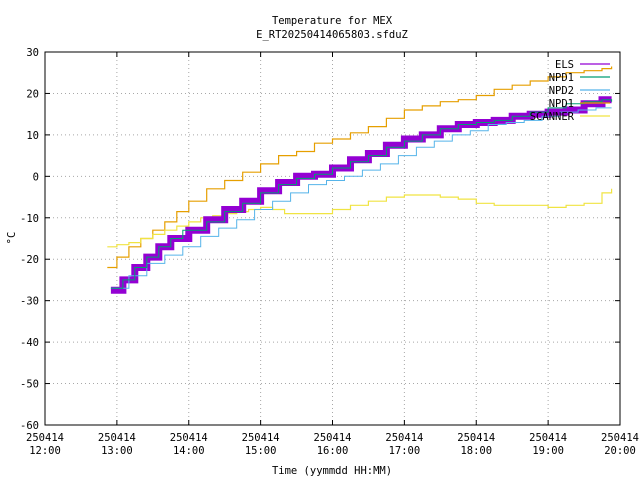  I want to click on y-tick-label: -20, so click(29, 260).